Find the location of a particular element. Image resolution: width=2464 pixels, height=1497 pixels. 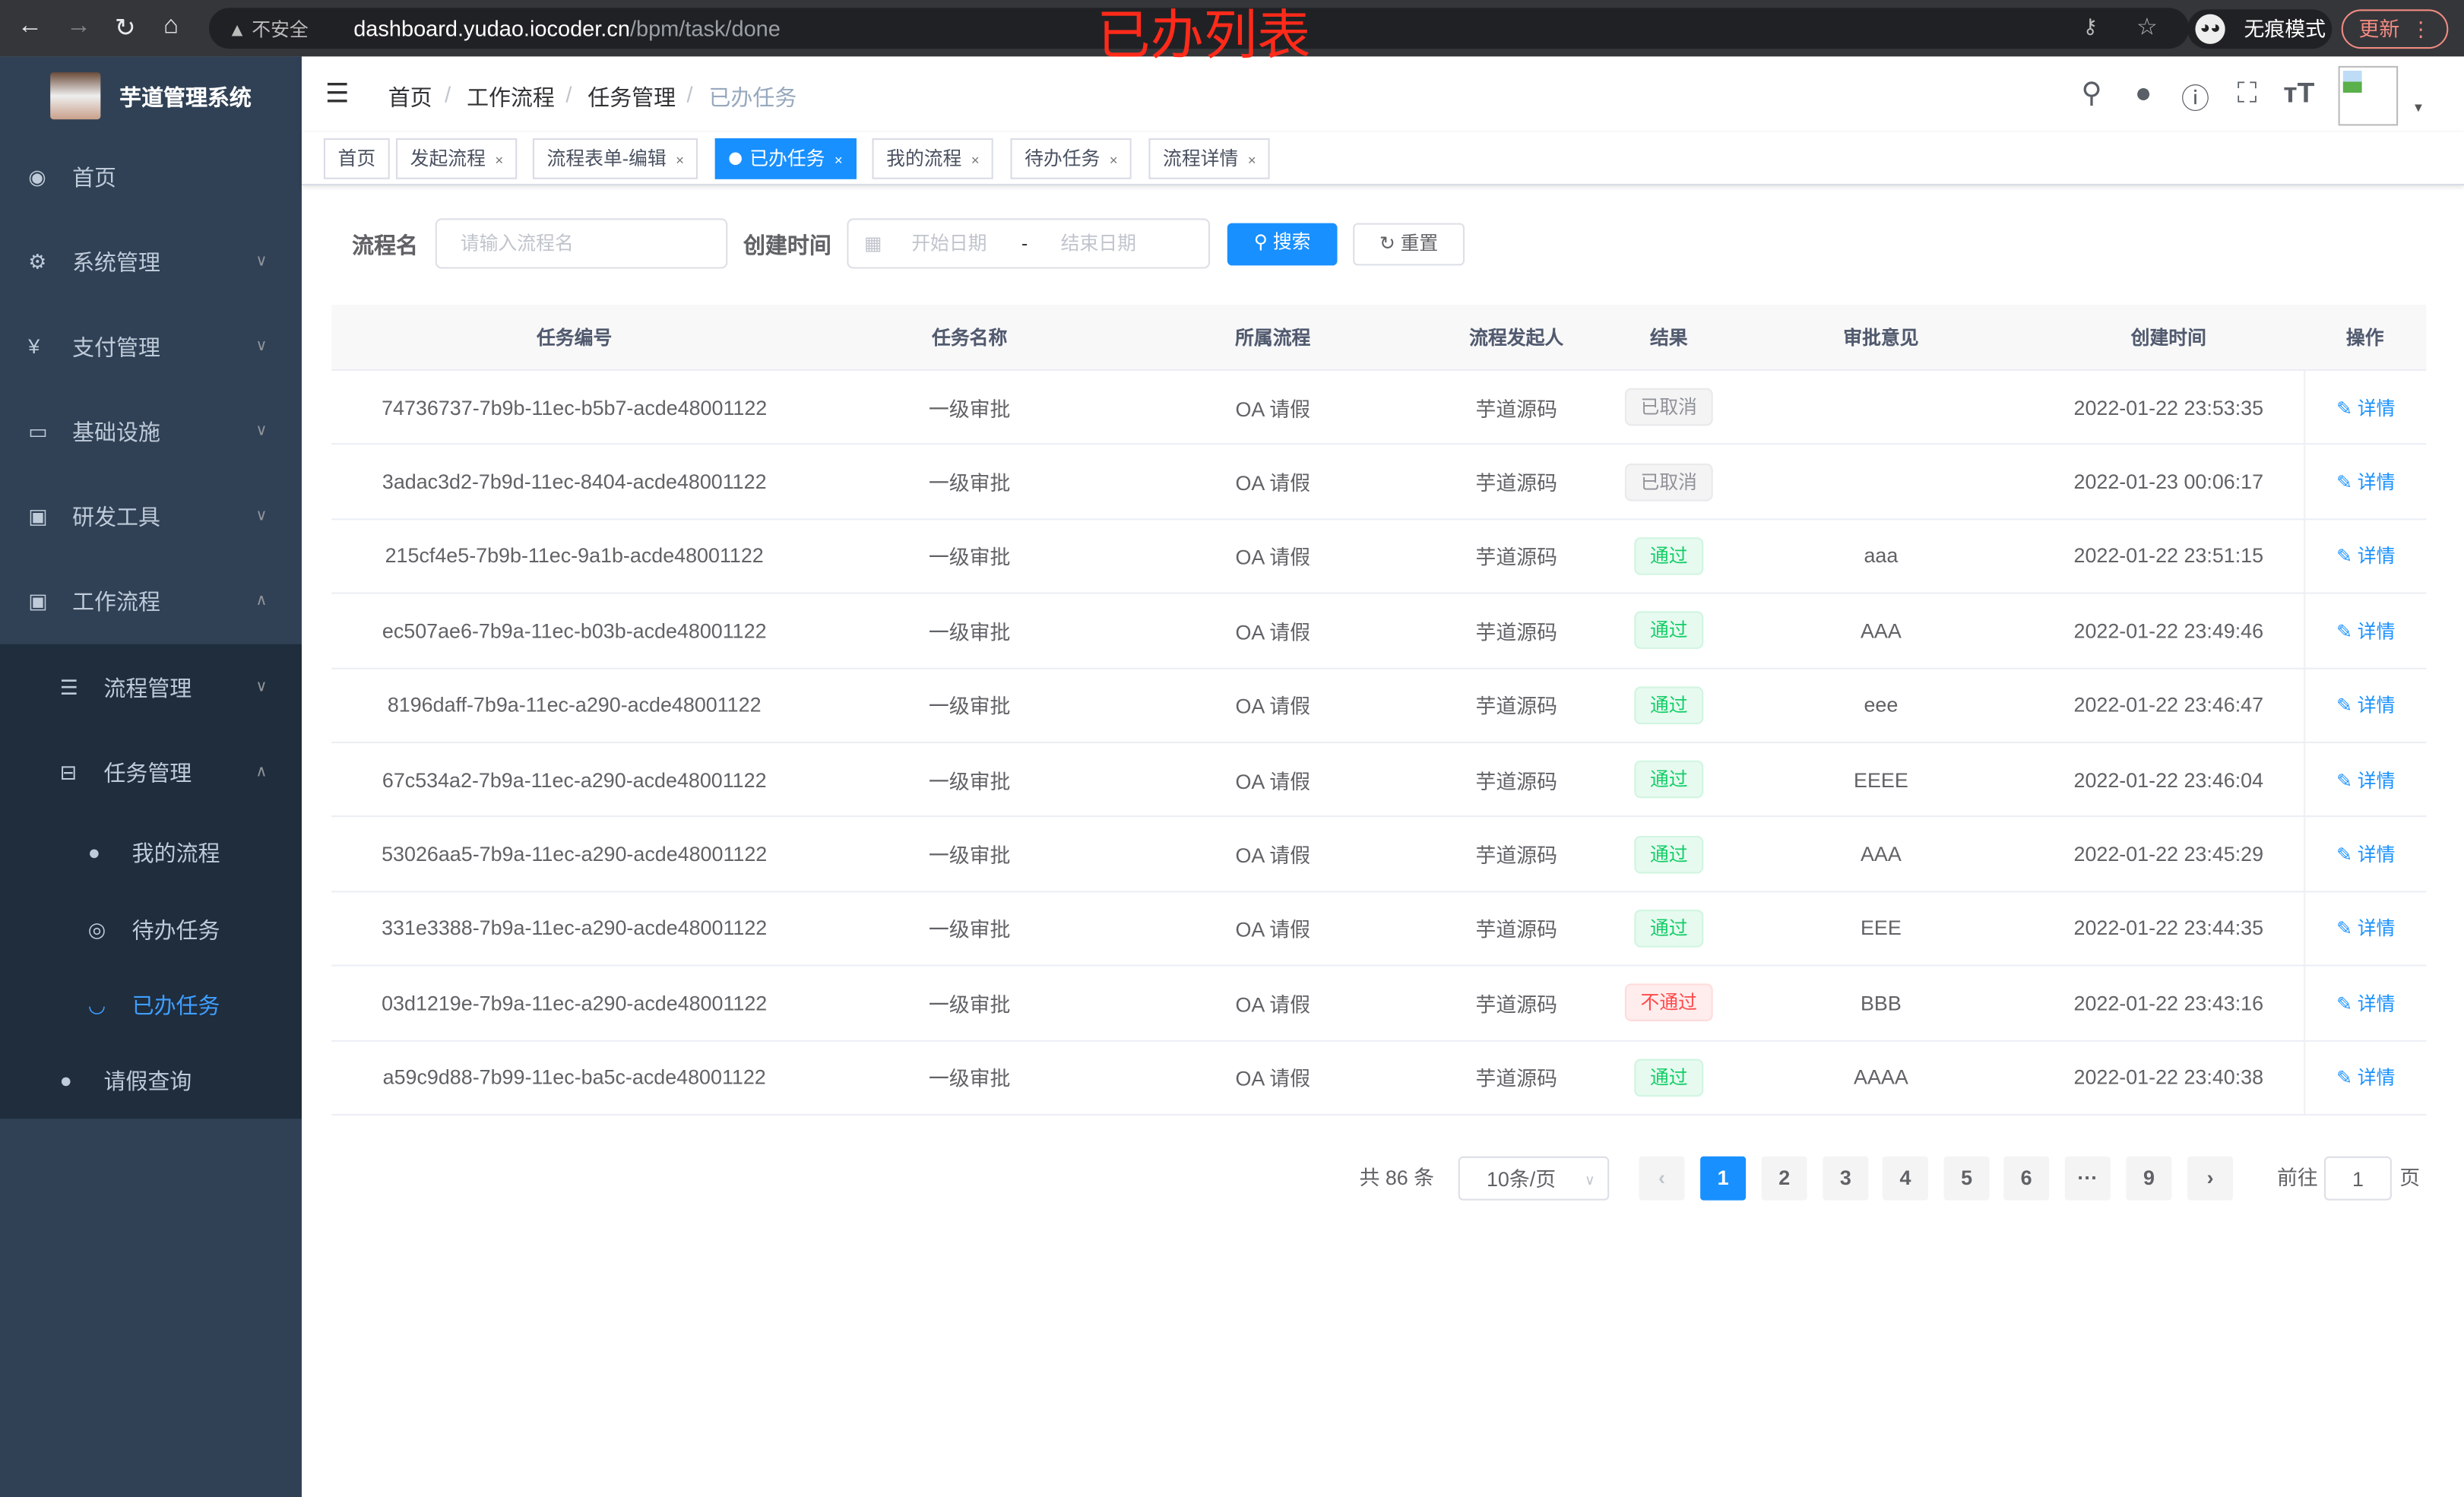

reload-icon: ↻ is located at coordinates (125, 29).